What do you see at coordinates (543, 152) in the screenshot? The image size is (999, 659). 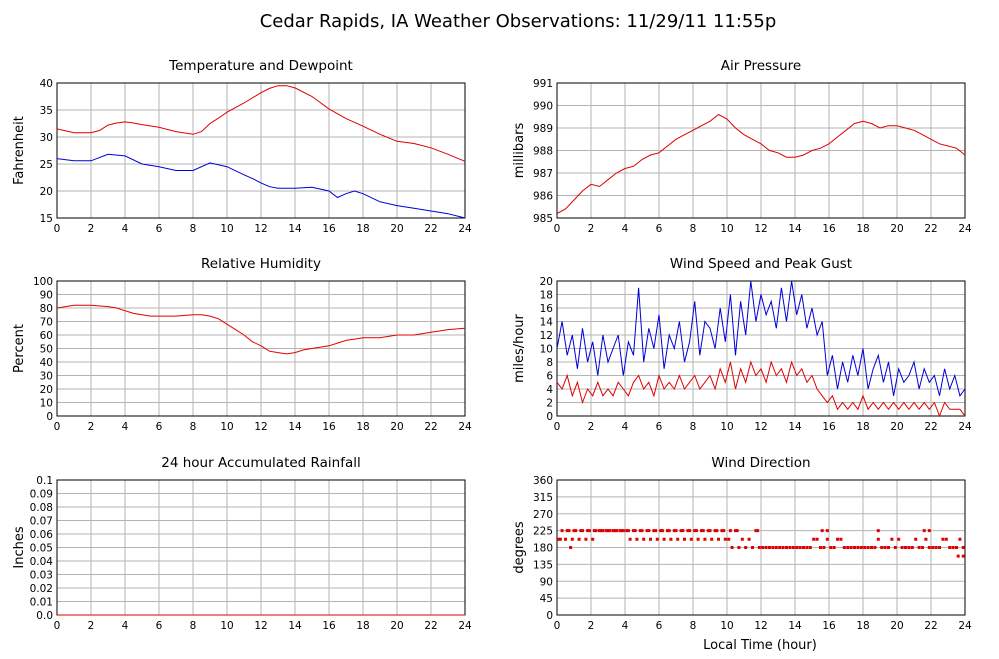 I see `y-tick-label: 988` at bounding box center [543, 152].